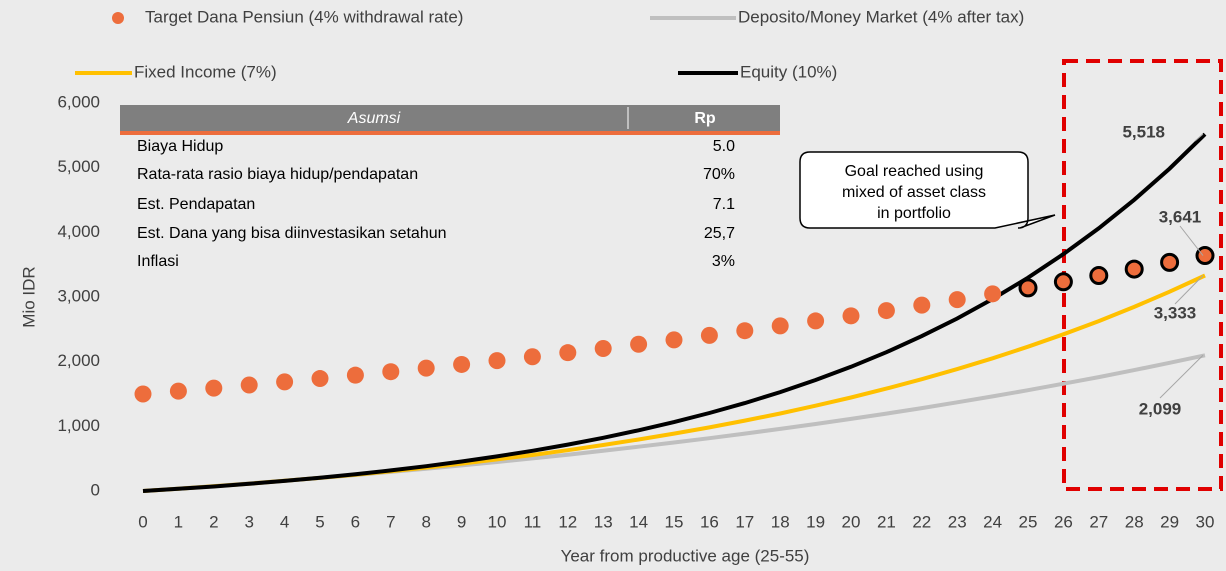 Image resolution: width=1226 pixels, height=571 pixels. Describe the element at coordinates (425, 521) in the screenshot. I see `x-tick-label: 8` at that location.